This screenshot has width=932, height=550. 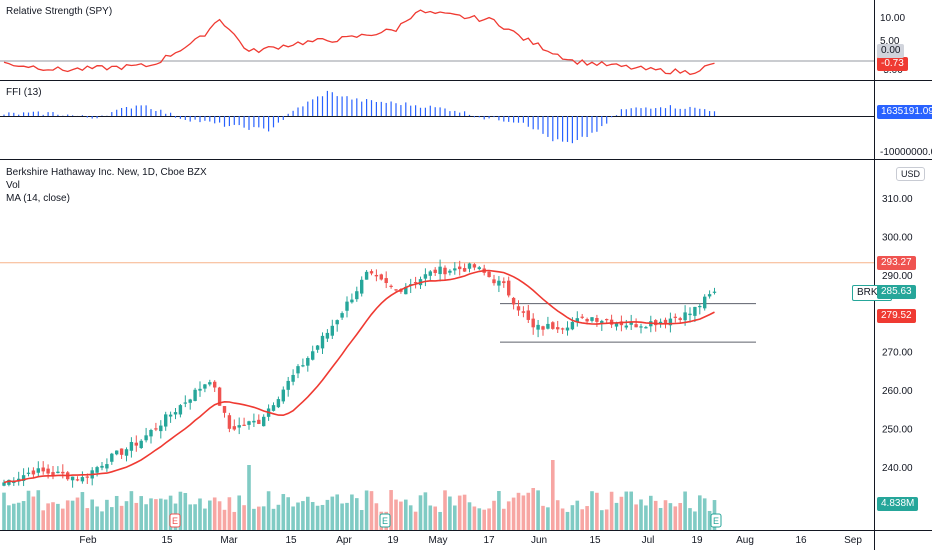 I want to click on rs-line, so click(x=359, y=42).